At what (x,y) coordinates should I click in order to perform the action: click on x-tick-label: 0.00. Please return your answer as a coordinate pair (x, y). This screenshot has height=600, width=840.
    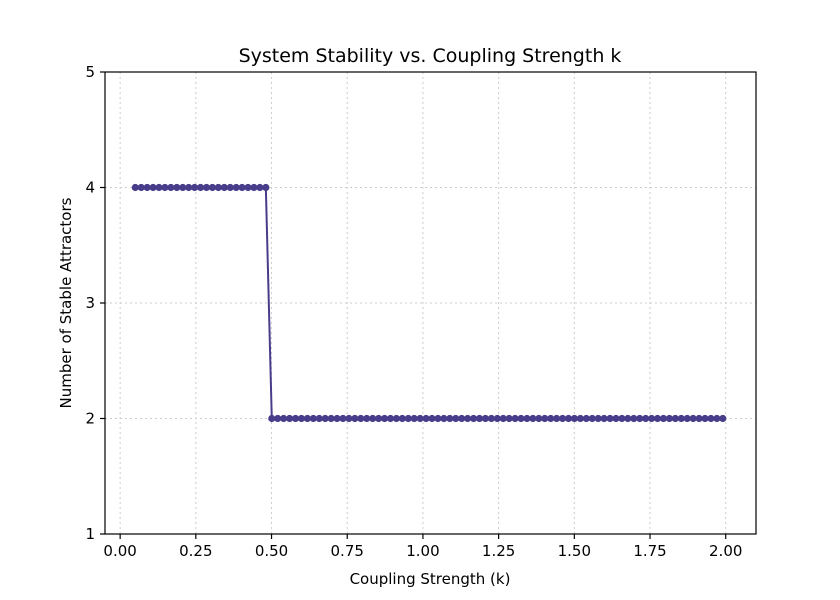
    Looking at the image, I should click on (119, 551).